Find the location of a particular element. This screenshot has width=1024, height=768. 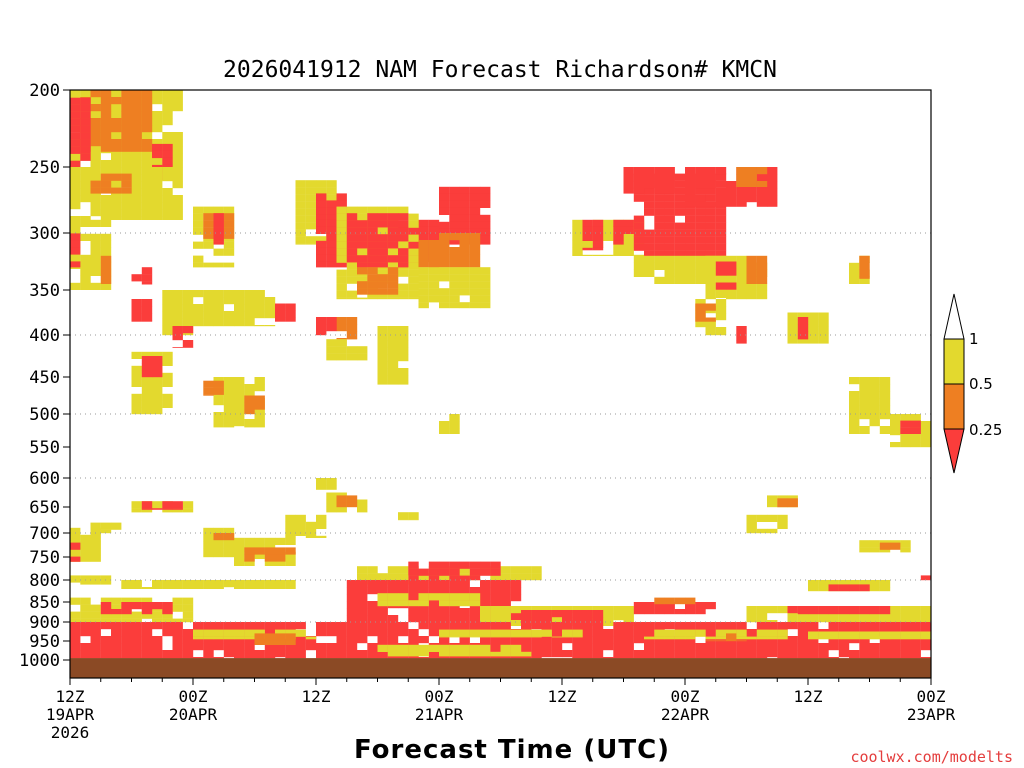

x-tick-time: 00Z is located at coordinates (439, 696).